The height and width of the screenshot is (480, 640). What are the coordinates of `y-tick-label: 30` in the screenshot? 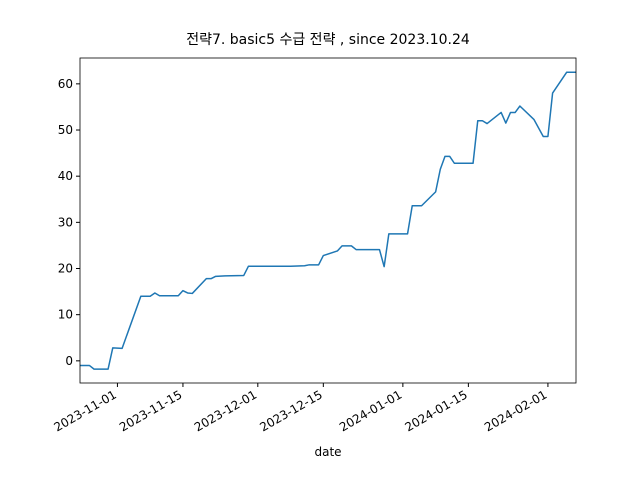 It's located at (65, 222).